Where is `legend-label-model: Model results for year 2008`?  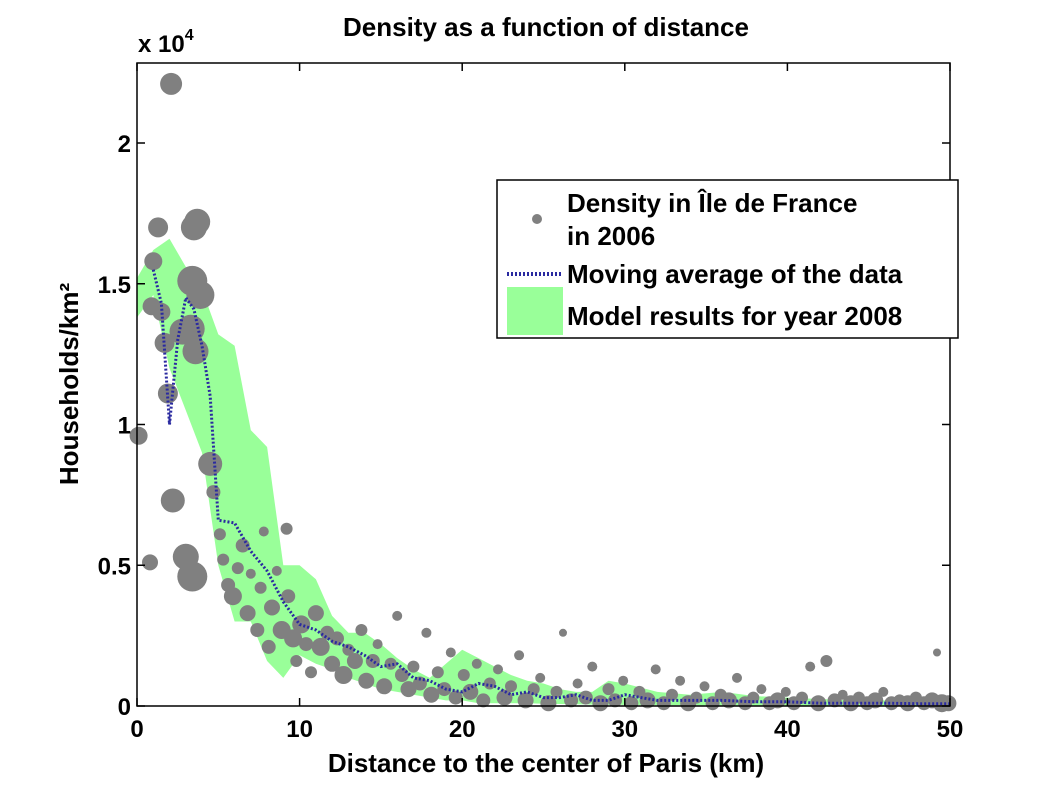 legend-label-model: Model results for year 2008 is located at coordinates (734, 316).